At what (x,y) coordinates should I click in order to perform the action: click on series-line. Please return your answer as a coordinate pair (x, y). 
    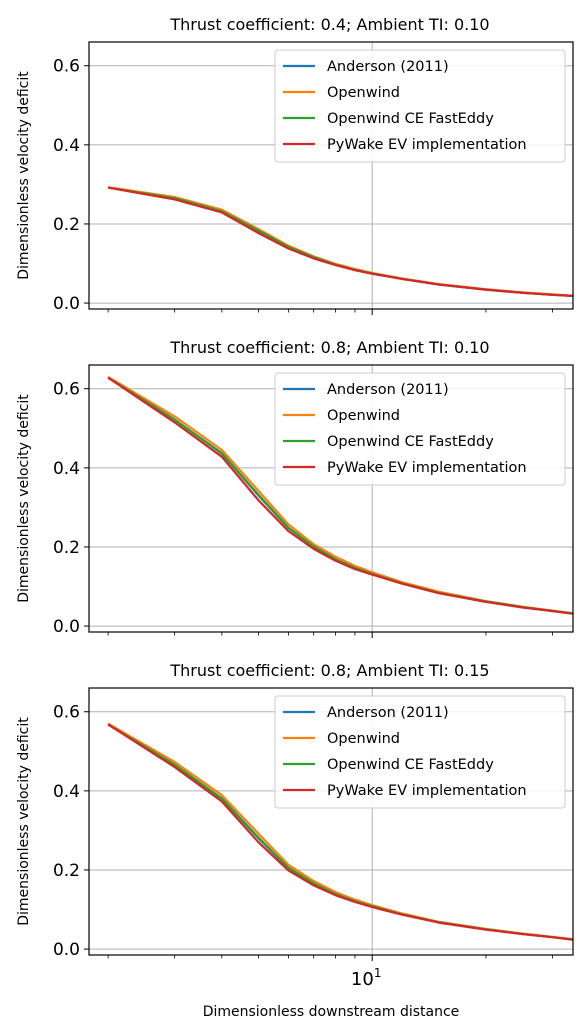
    Looking at the image, I should click on (340, 241).